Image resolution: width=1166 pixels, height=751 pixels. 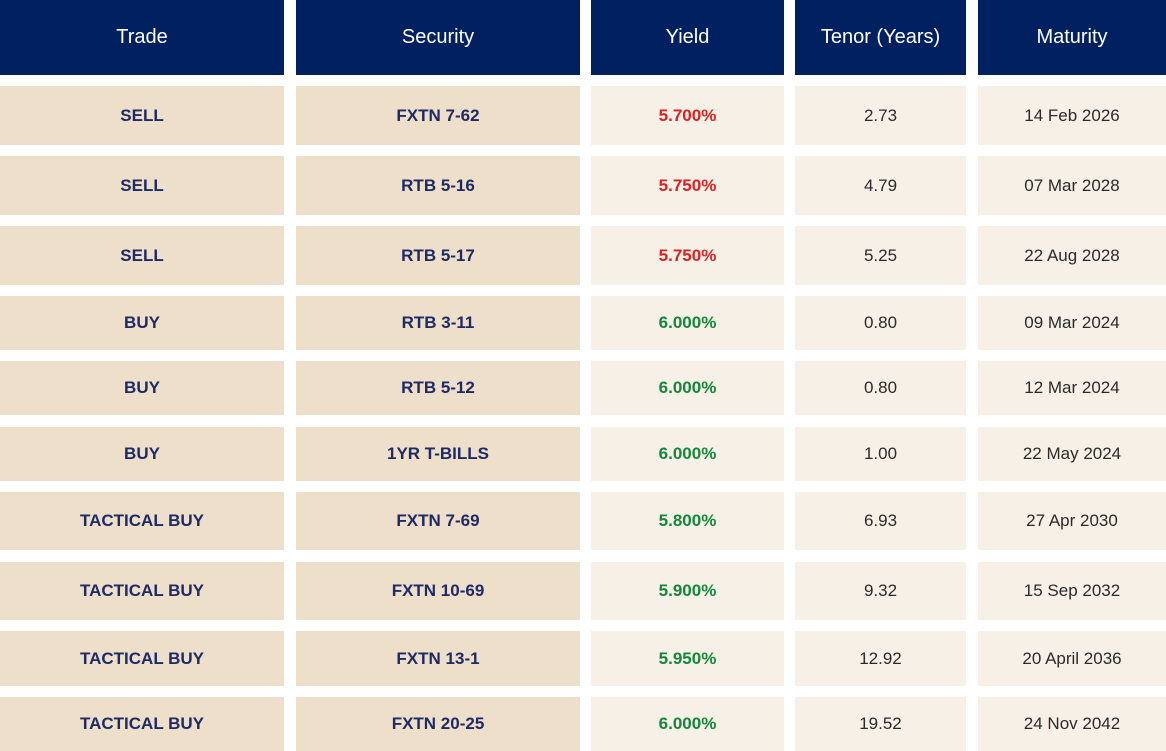 What do you see at coordinates (687, 521) in the screenshot?
I see `yield-cell: 5.800%` at bounding box center [687, 521].